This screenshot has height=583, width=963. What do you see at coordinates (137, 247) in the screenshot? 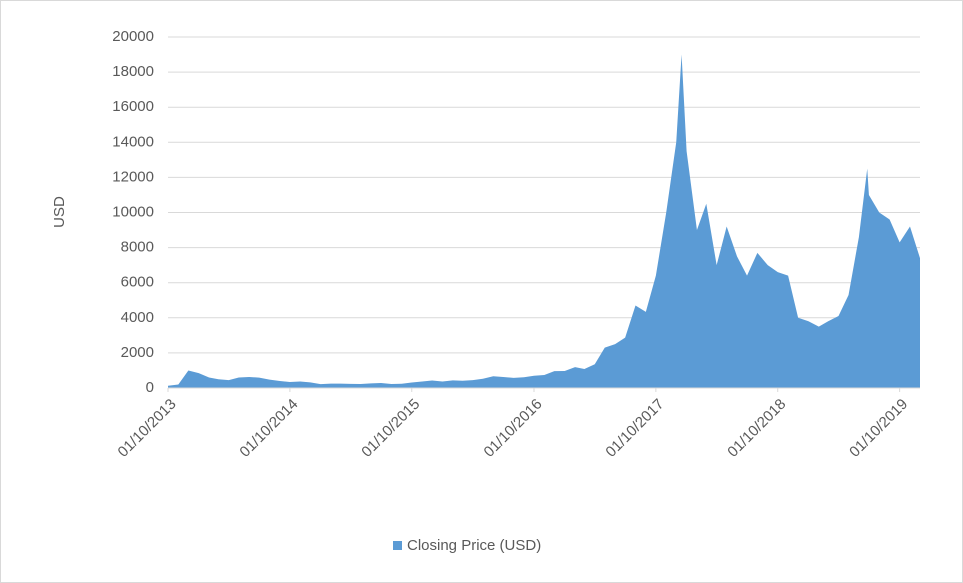
I see `y-tick-label: 8000` at bounding box center [137, 247].